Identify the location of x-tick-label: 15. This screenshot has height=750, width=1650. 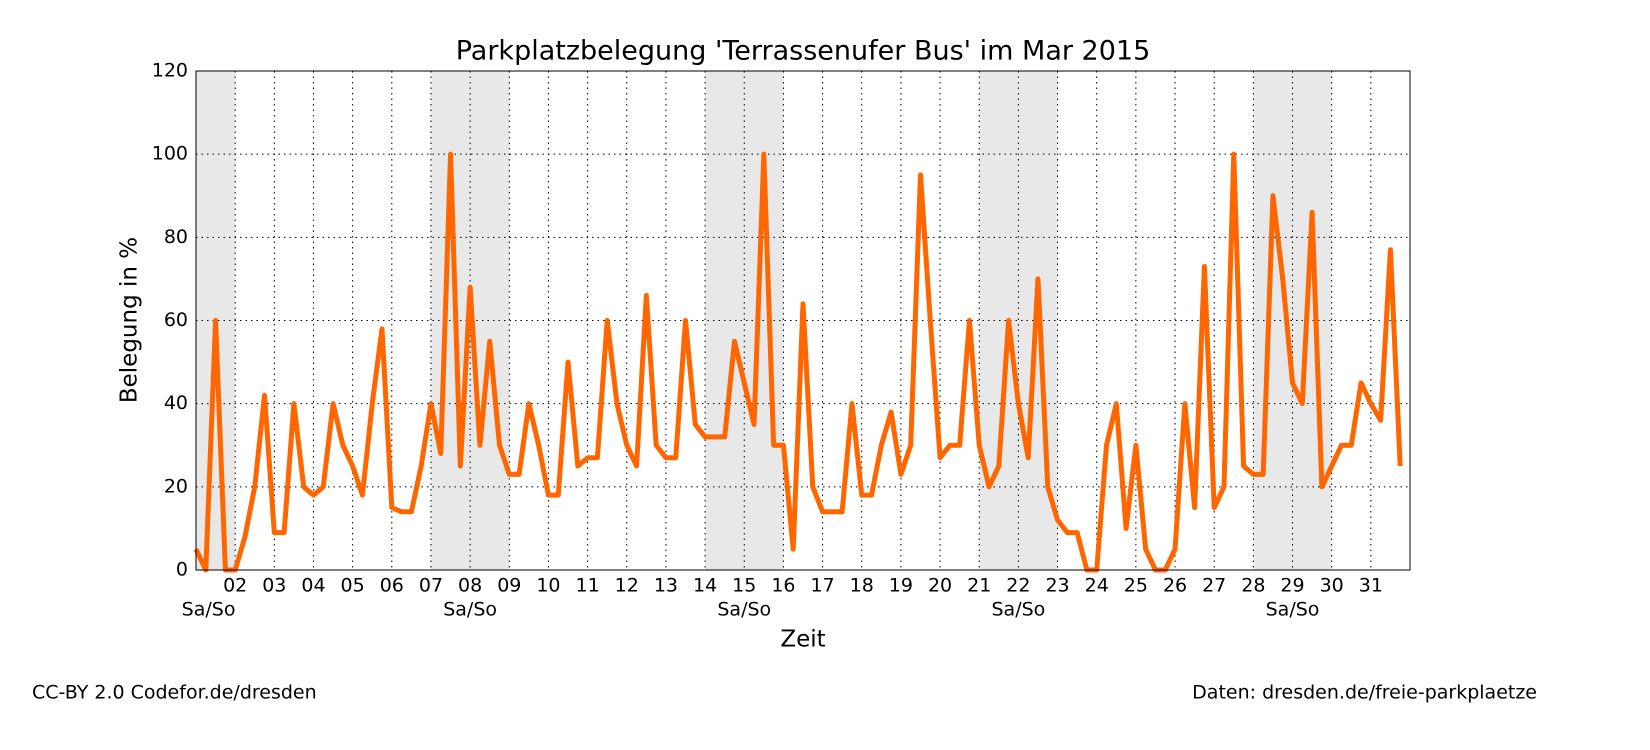
(744, 586).